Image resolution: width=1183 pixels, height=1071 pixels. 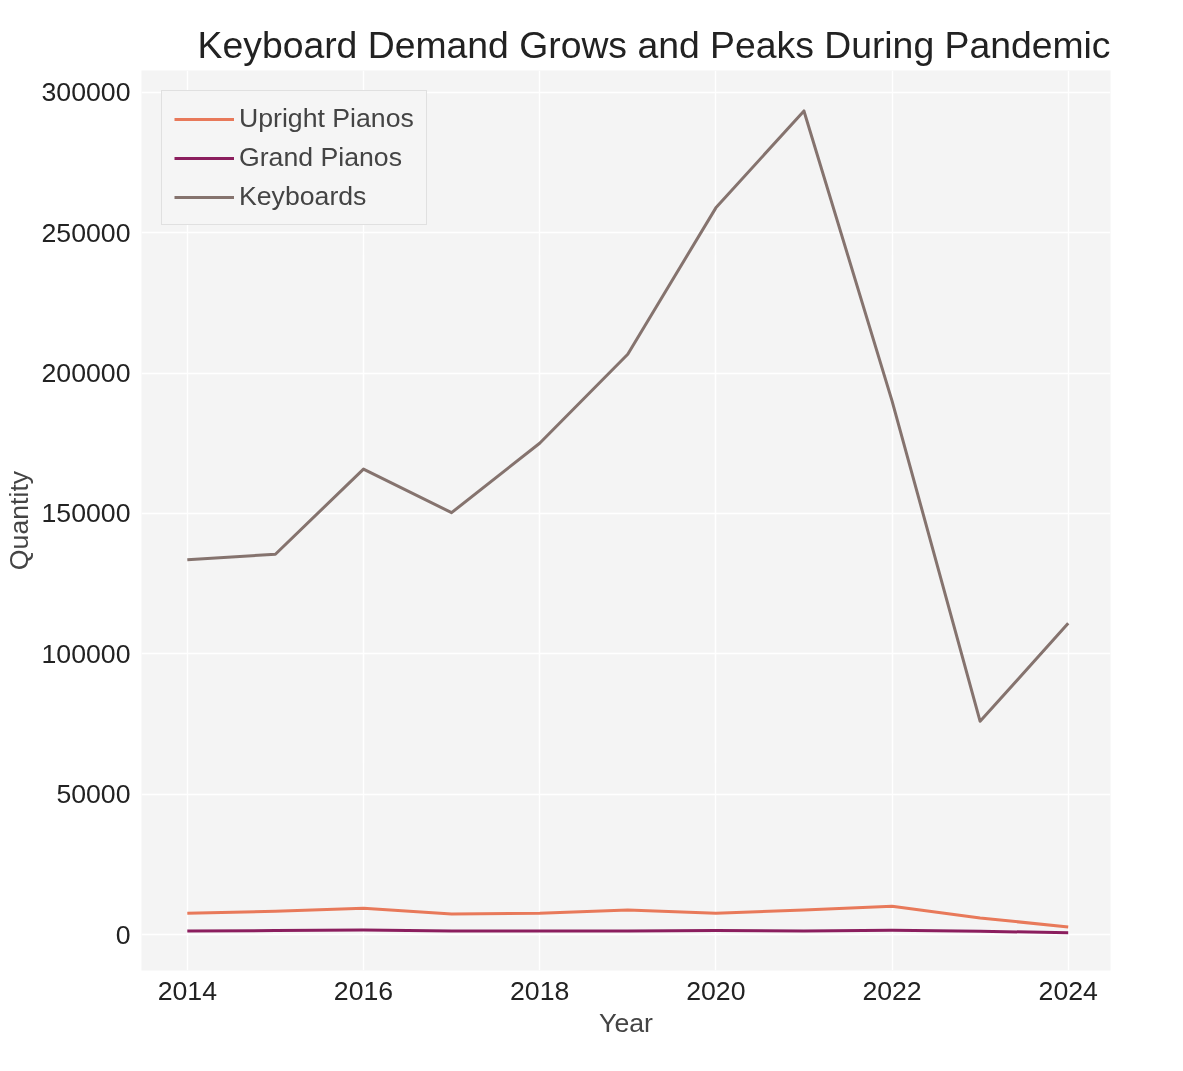 I want to click on x-tick-label: 2020, so click(x=716, y=990).